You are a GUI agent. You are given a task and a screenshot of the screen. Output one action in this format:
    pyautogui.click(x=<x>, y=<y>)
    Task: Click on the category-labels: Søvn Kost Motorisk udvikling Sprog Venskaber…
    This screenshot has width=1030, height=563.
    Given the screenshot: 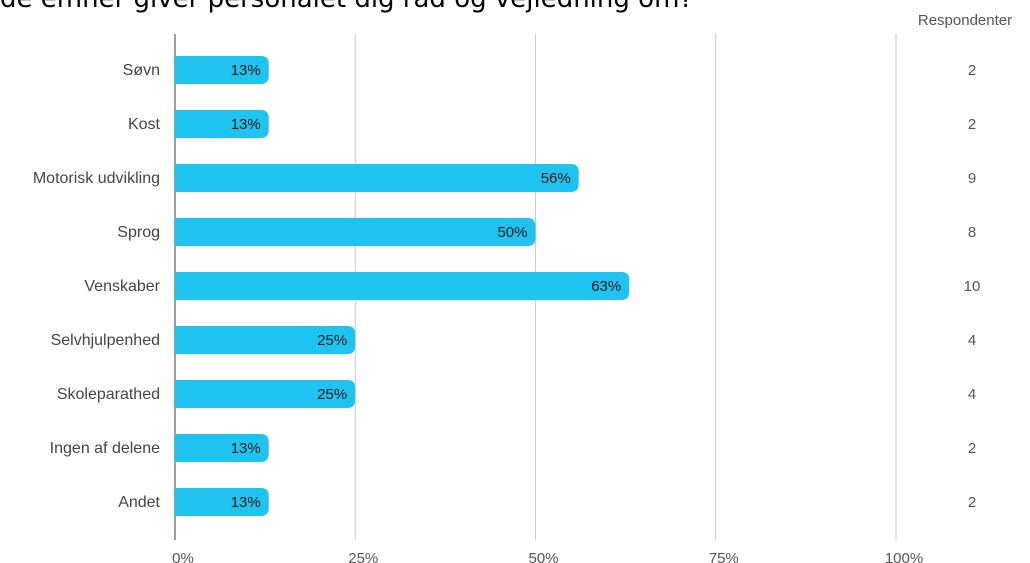 What is the action you would take?
    pyautogui.click(x=97, y=286)
    